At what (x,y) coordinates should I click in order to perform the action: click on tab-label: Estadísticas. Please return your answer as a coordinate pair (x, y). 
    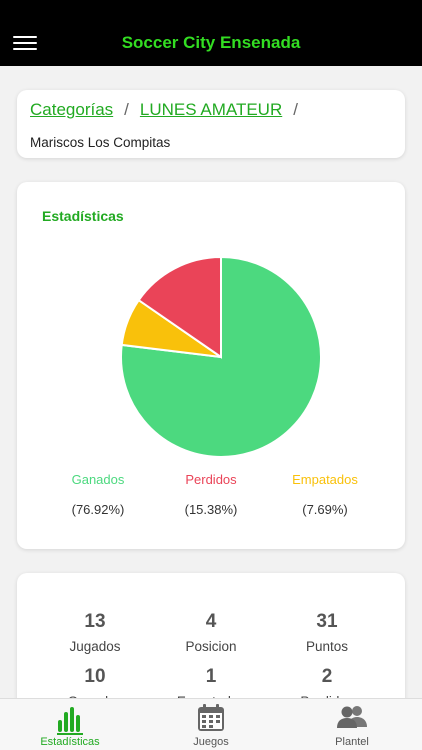
    Looking at the image, I should click on (70, 742).